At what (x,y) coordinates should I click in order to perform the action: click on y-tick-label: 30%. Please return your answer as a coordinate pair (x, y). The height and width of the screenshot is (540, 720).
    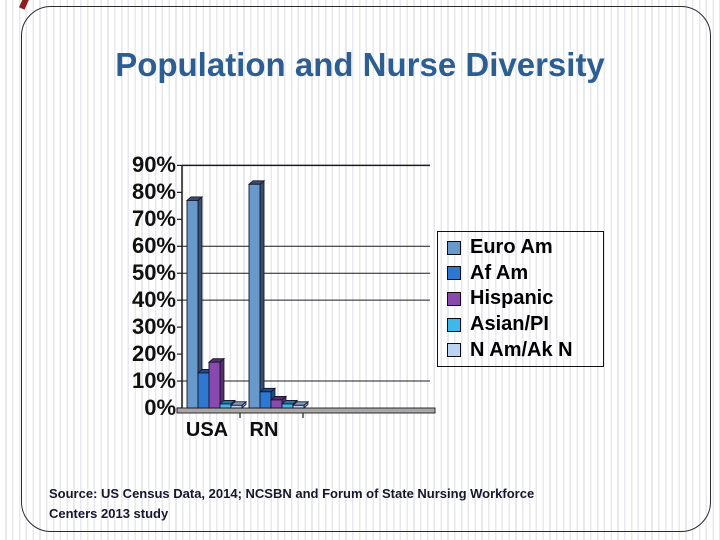
    Looking at the image, I should click on (153, 327).